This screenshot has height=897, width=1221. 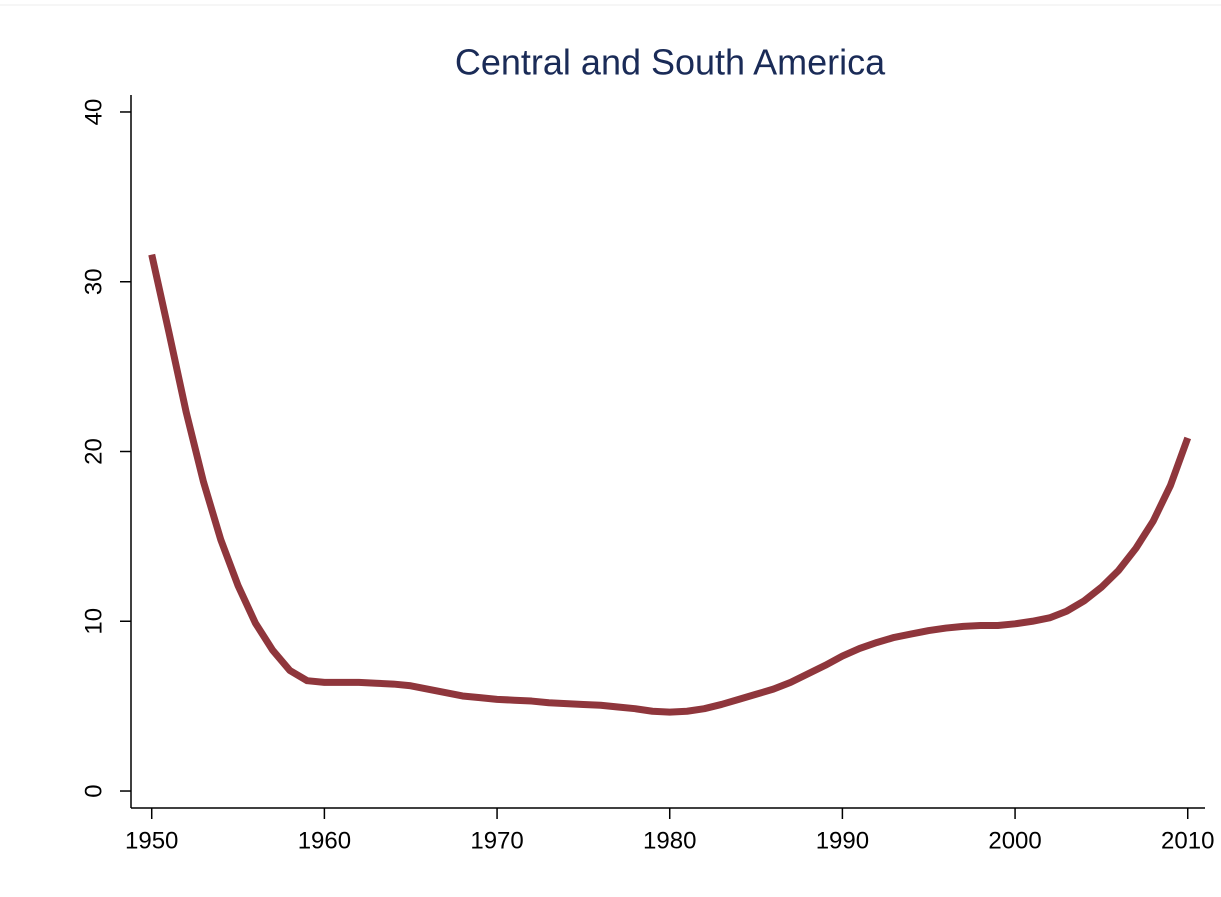 What do you see at coordinates (93, 621) in the screenshot?
I see `y-tick-label: 10` at bounding box center [93, 621].